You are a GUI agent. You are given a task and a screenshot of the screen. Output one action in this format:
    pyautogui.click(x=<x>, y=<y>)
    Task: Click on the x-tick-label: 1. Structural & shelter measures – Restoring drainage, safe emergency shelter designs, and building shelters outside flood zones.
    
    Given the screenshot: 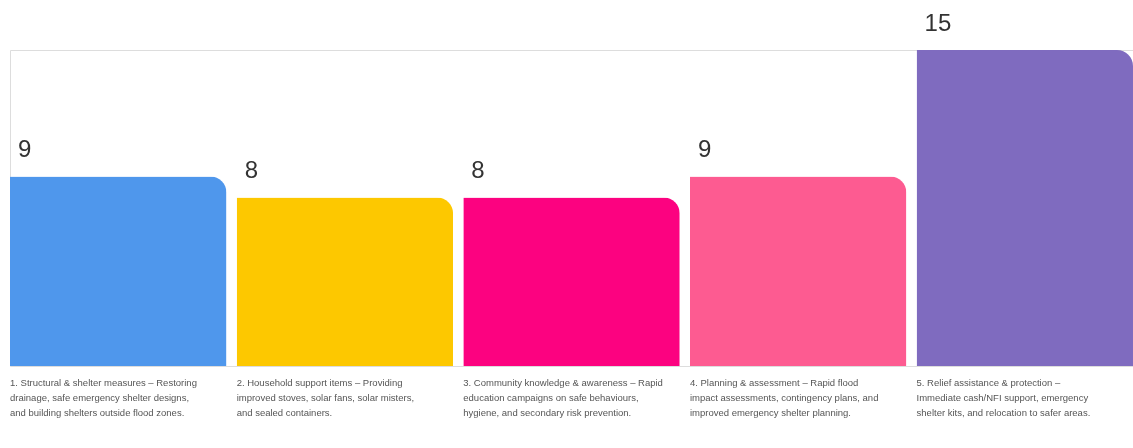 What is the action you would take?
    pyautogui.click(x=103, y=397)
    